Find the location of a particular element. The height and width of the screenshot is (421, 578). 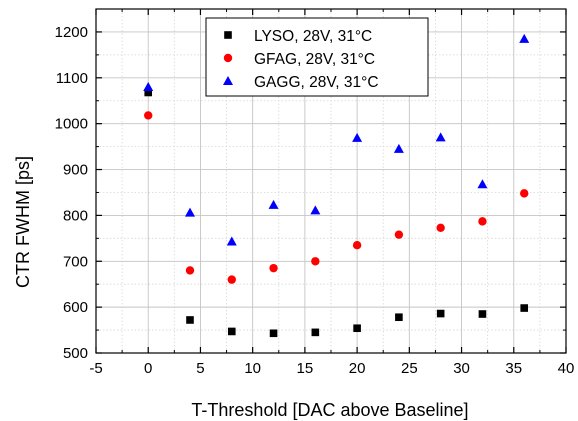

y-tick-label: 1100 is located at coordinates (72, 78).